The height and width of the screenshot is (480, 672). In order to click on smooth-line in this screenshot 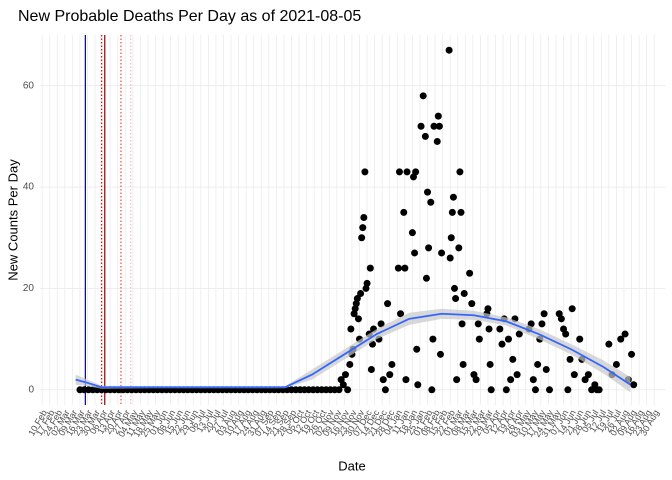, I will do `click(353, 350)`.